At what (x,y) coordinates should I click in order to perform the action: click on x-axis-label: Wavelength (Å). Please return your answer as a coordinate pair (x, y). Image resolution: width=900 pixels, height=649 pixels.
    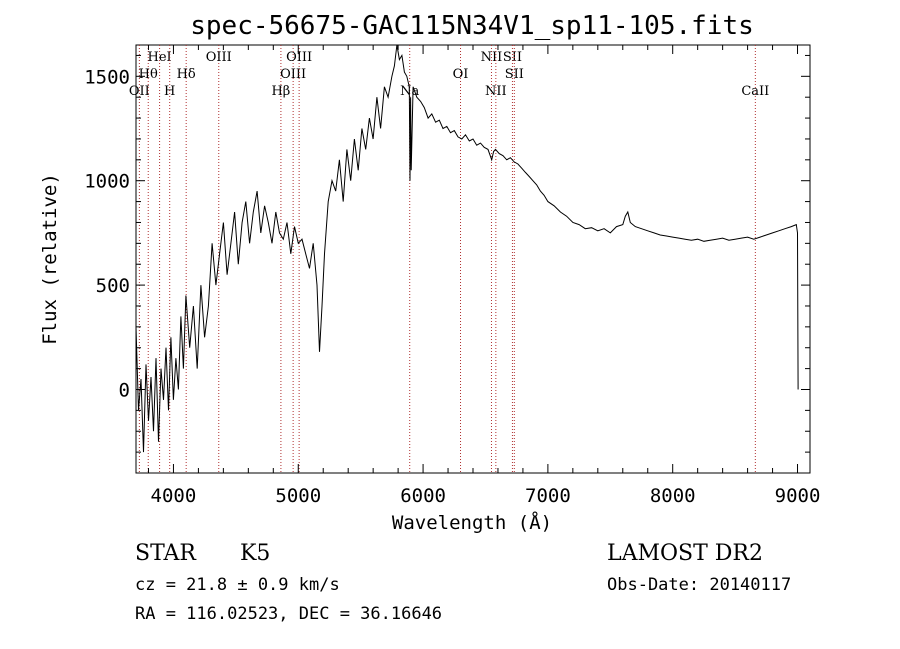
    Looking at the image, I should click on (472, 522).